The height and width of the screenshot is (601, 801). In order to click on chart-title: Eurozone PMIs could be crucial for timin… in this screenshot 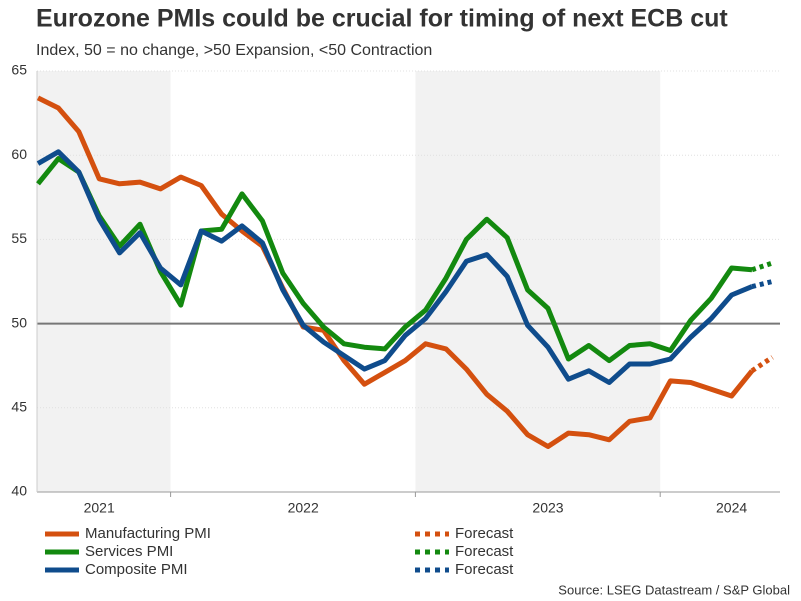, I will do `click(382, 19)`.